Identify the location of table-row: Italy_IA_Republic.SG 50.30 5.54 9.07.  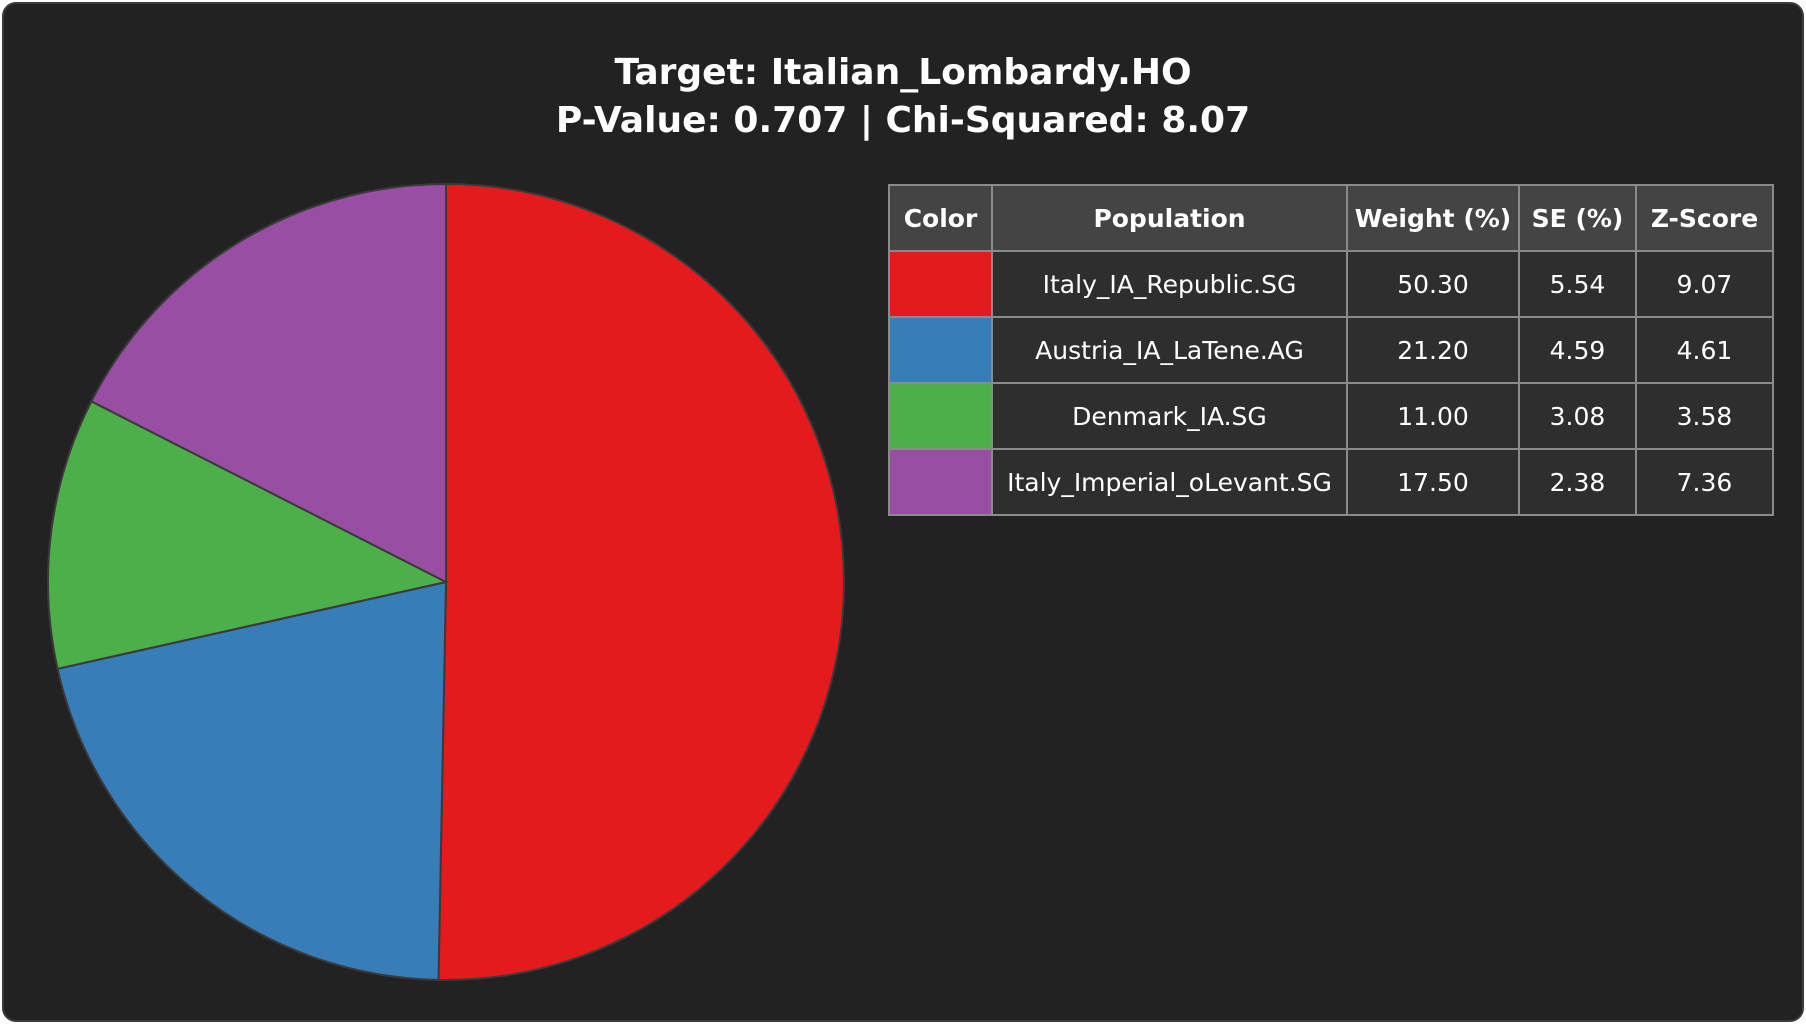
(1331, 284).